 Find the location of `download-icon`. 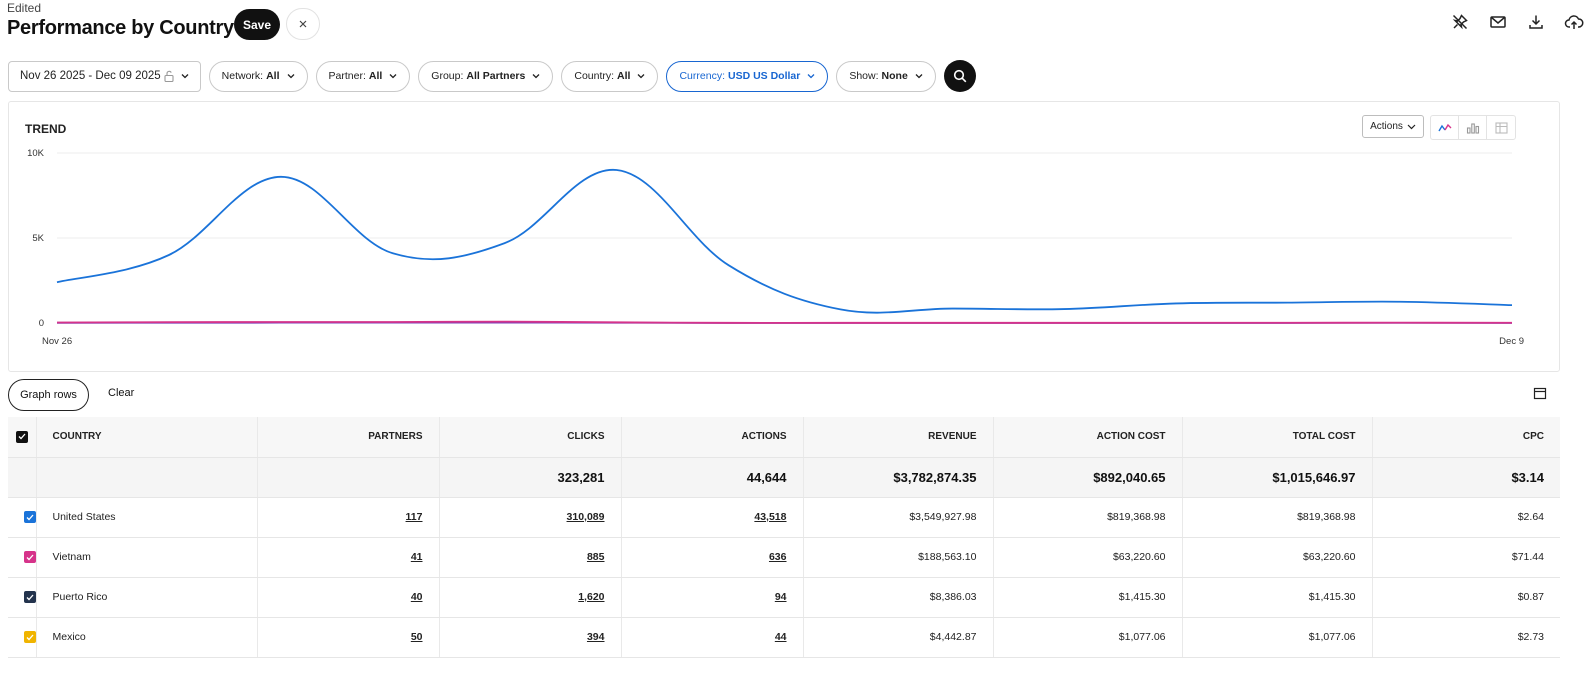

download-icon is located at coordinates (1536, 22).